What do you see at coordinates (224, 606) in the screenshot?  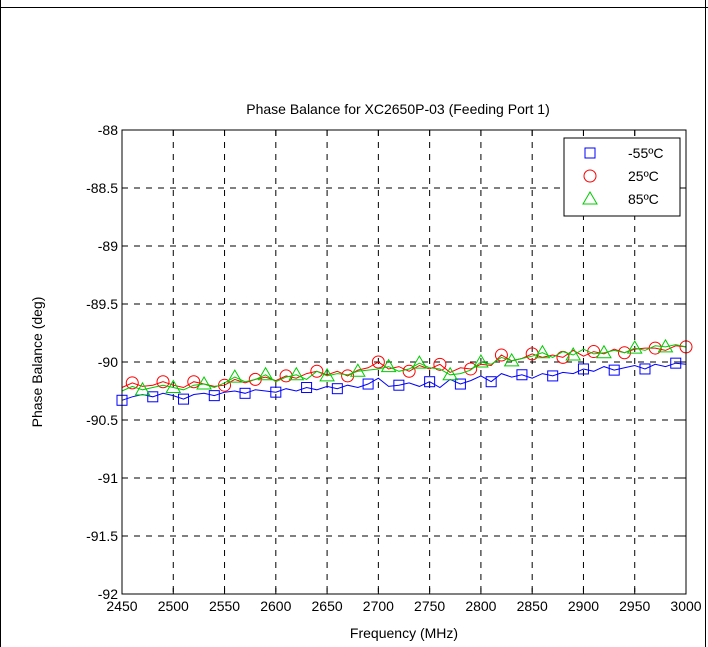 I see `x-tick-label: 2550` at bounding box center [224, 606].